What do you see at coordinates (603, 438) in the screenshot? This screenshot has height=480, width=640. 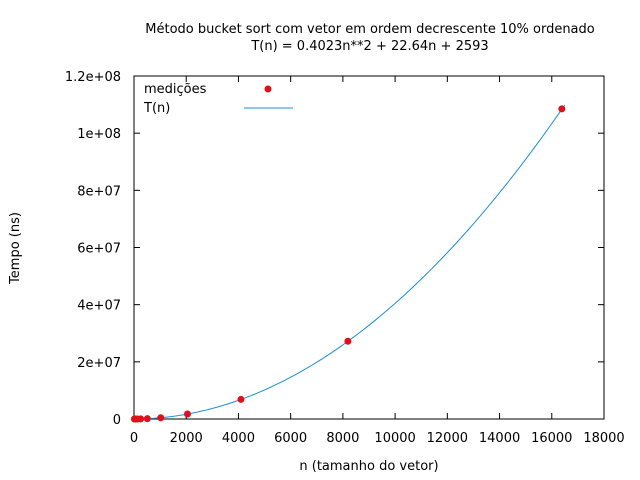 I see `x-tick-label: 18000` at bounding box center [603, 438].